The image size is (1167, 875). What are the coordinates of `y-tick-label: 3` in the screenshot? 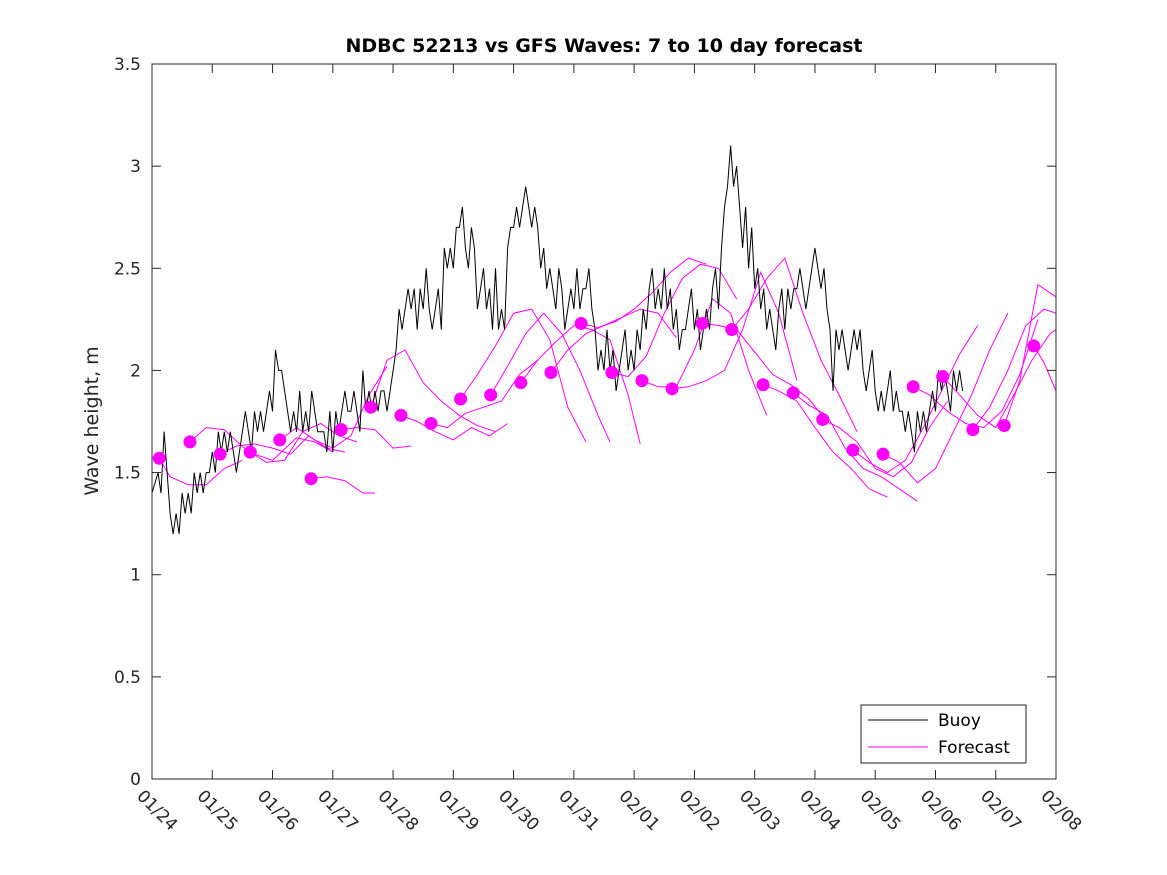 It's located at (135, 167).